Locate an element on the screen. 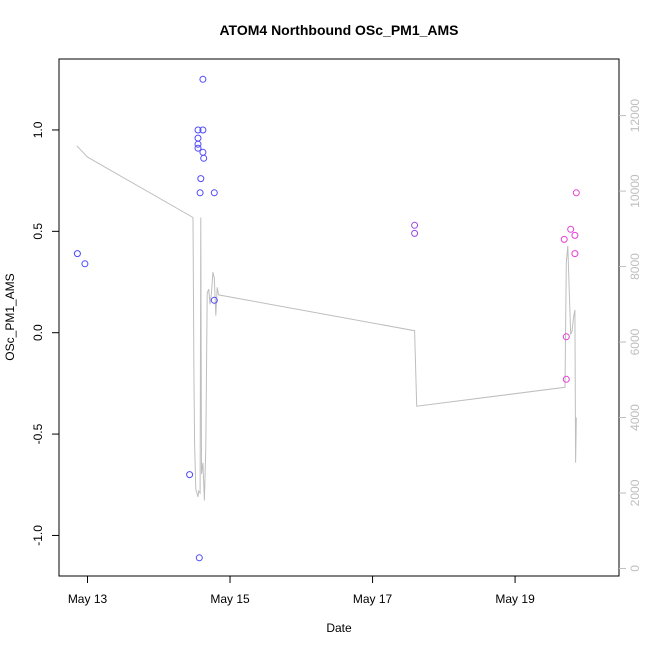  chart-title: ATOM4 Northbound OSc_PM1_AMS is located at coordinates (338, 30).